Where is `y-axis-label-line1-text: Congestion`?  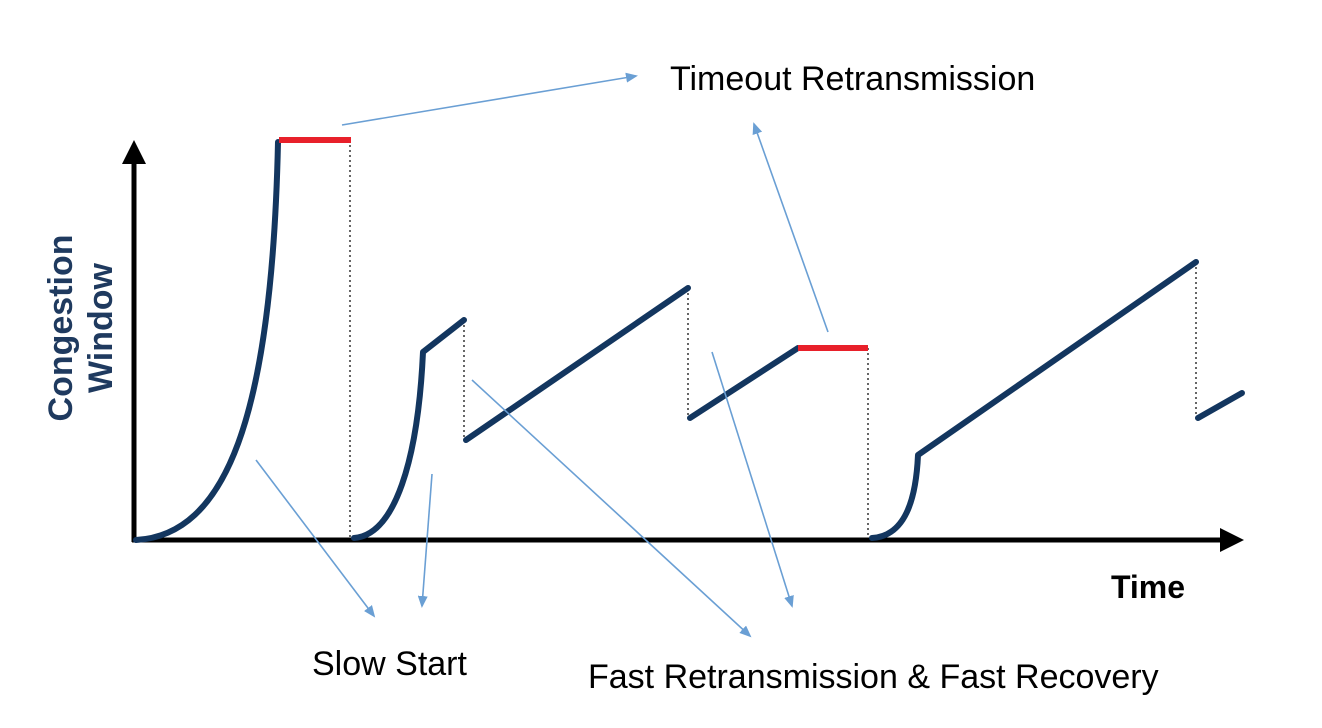
y-axis-label-line1-text: Congestion is located at coordinates (61, 328).